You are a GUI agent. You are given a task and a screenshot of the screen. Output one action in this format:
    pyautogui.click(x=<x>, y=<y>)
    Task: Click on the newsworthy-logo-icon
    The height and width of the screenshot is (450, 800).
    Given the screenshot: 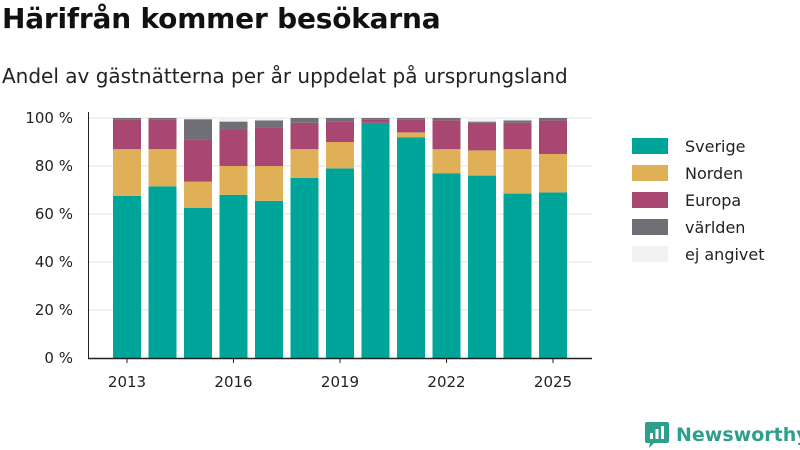 What is the action you would take?
    pyautogui.click(x=657, y=435)
    